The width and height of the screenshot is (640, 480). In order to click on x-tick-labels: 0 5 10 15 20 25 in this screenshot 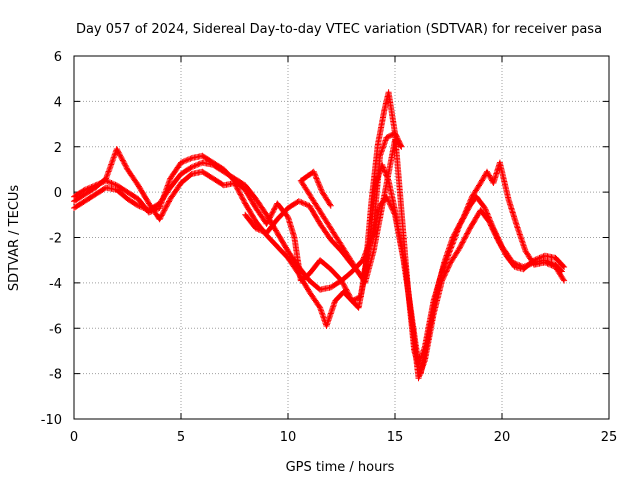, I will do `click(343, 437)`.